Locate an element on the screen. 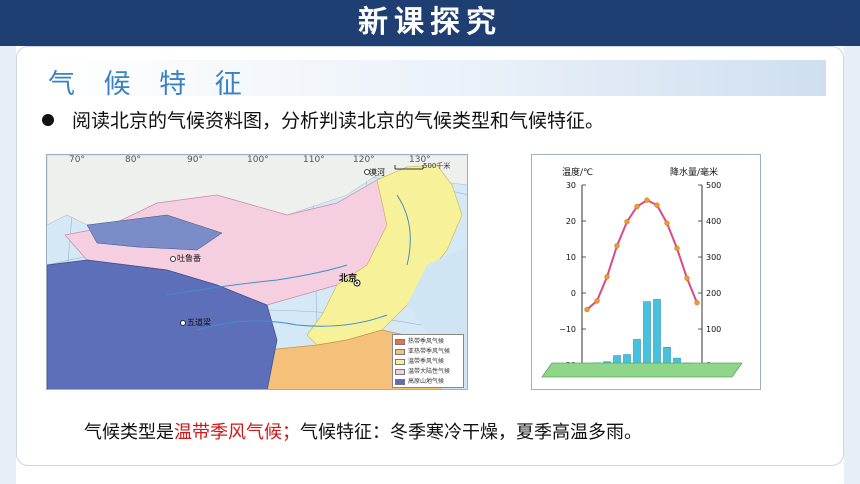 This screenshot has height=484, width=860. lon-label: 130° is located at coordinates (420, 160).